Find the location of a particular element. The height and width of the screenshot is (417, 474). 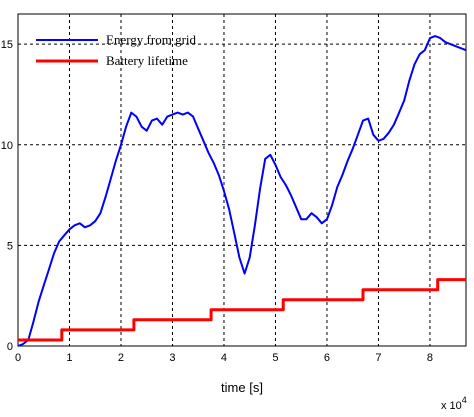

y-tick-label: 5 is located at coordinates (10, 246).